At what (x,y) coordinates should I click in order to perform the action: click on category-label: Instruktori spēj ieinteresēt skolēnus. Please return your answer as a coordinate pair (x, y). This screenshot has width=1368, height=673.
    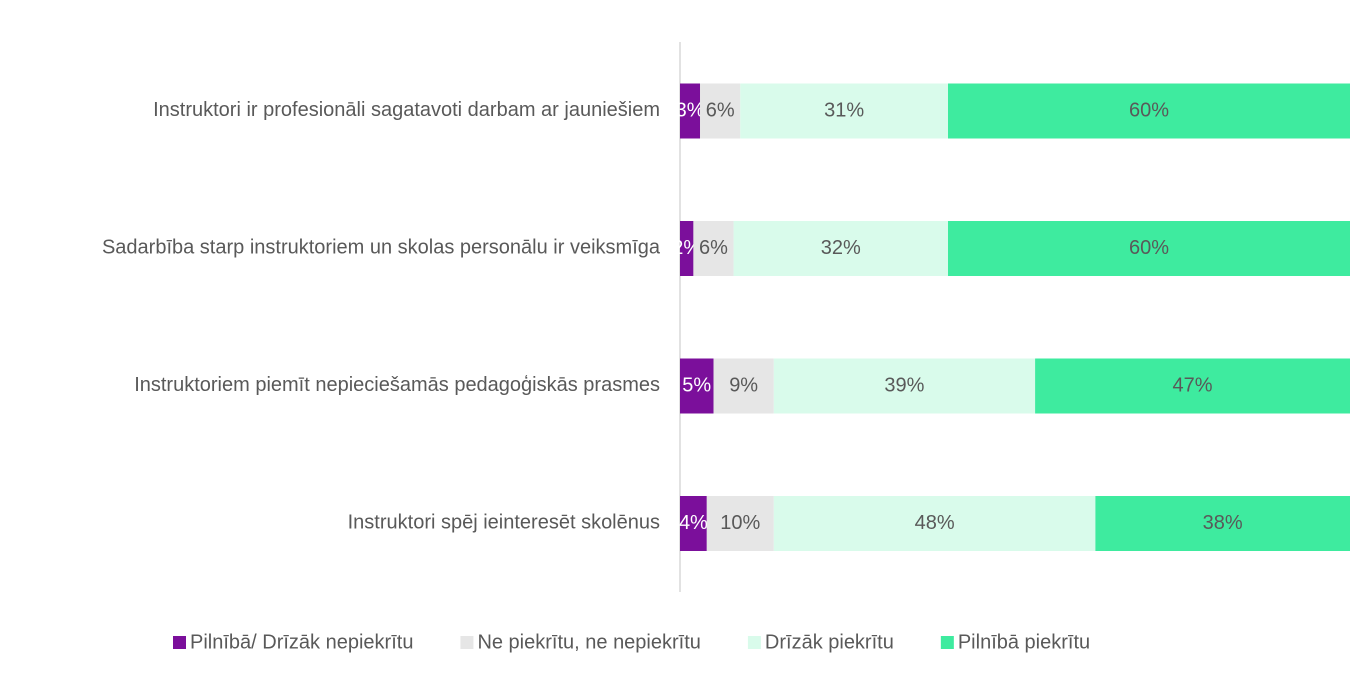
    Looking at the image, I should click on (504, 523).